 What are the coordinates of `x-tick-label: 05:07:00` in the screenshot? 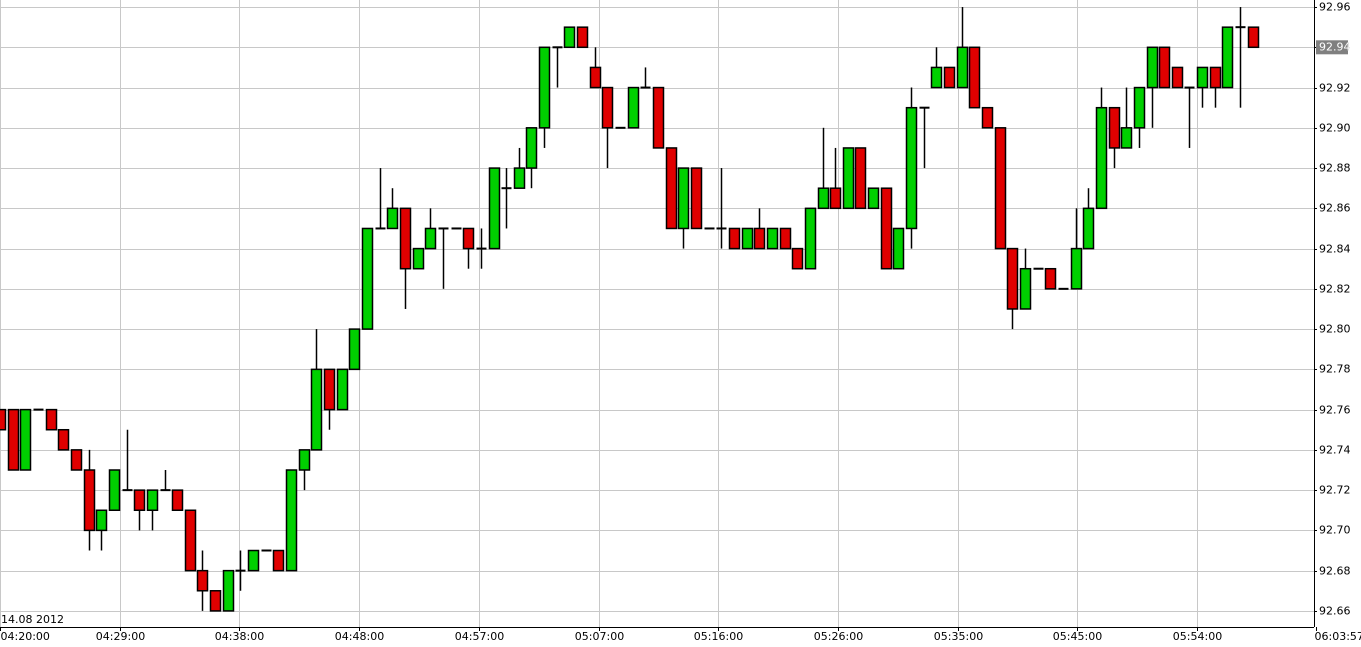 It's located at (599, 636).